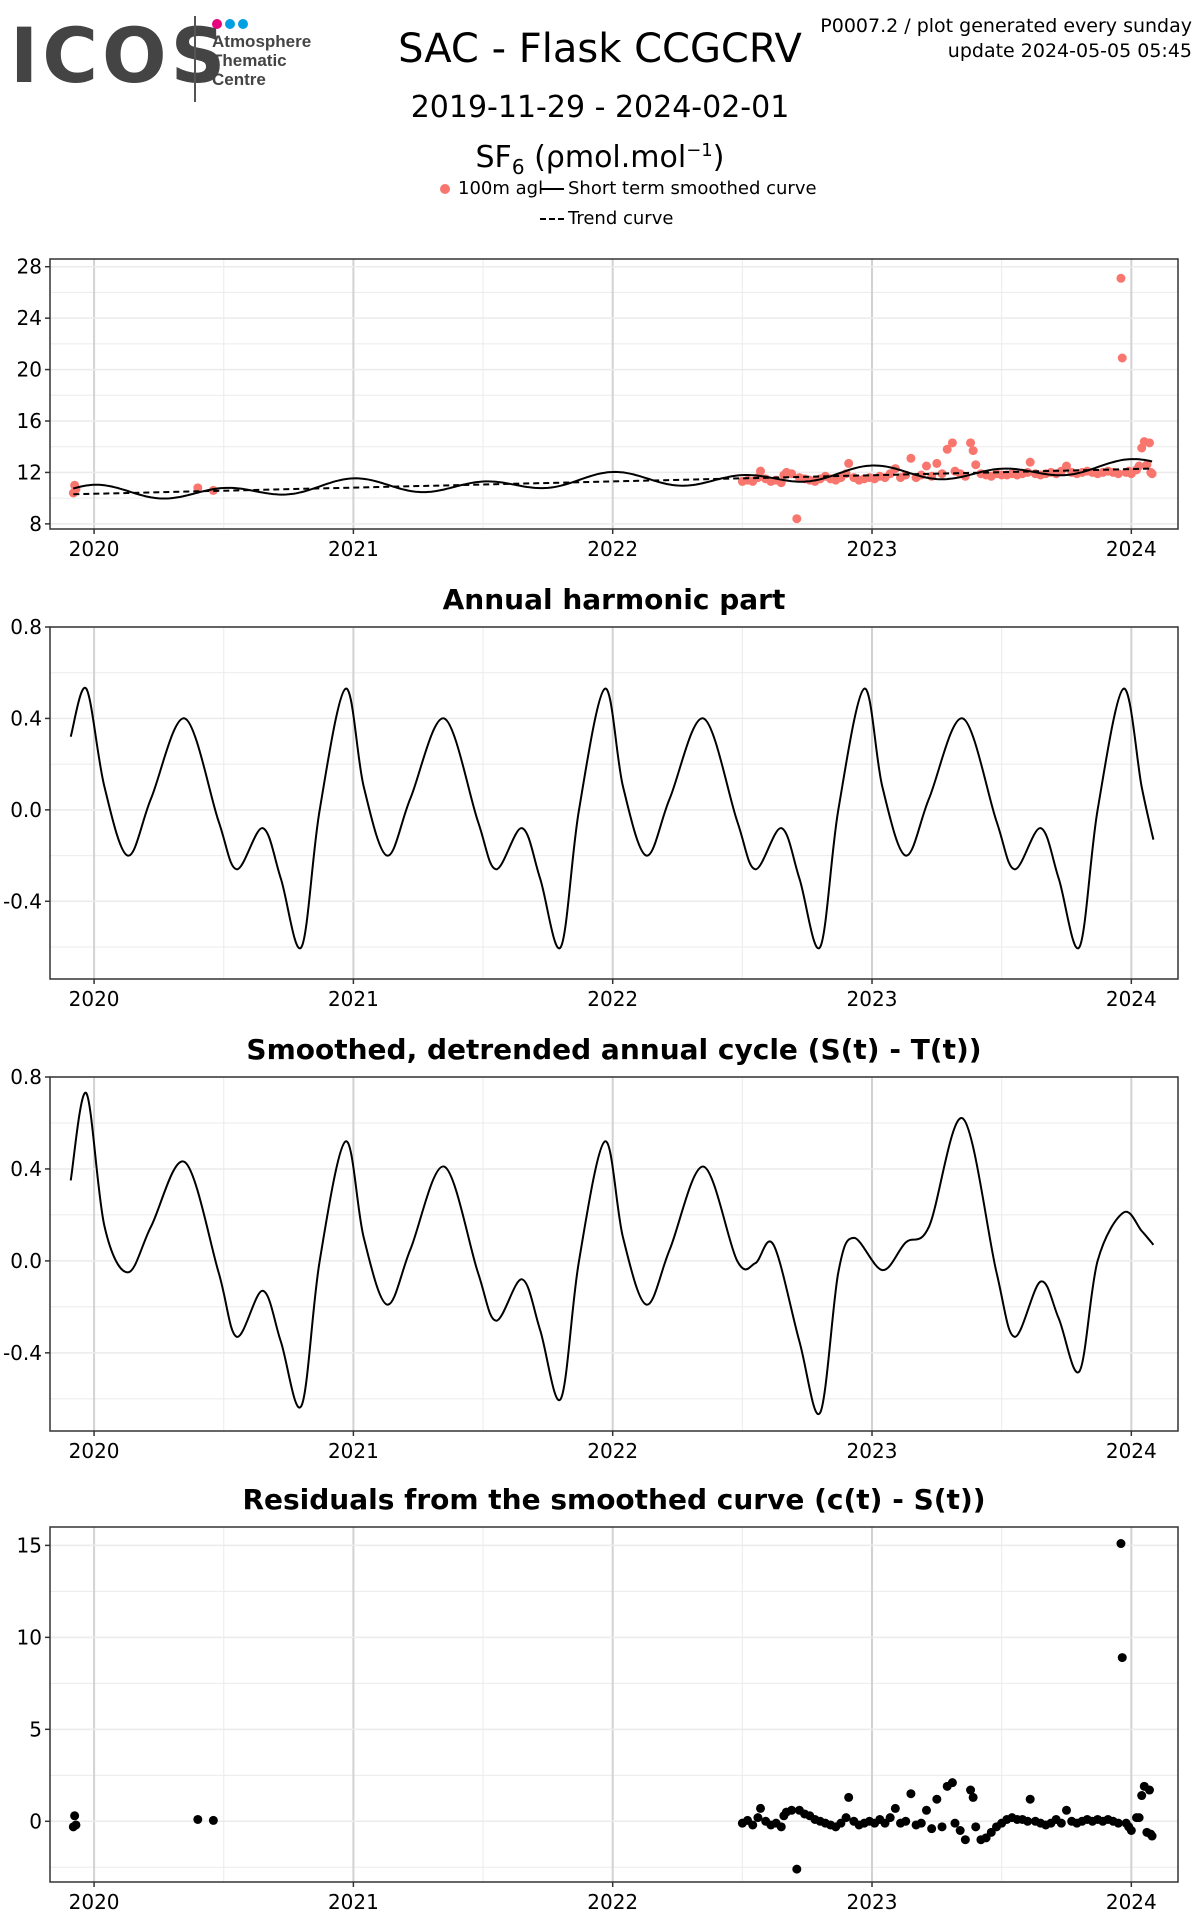 Image resolution: width=1200 pixels, height=1920 pixels. I want to click on y-tick-label: 12, so click(29, 472).